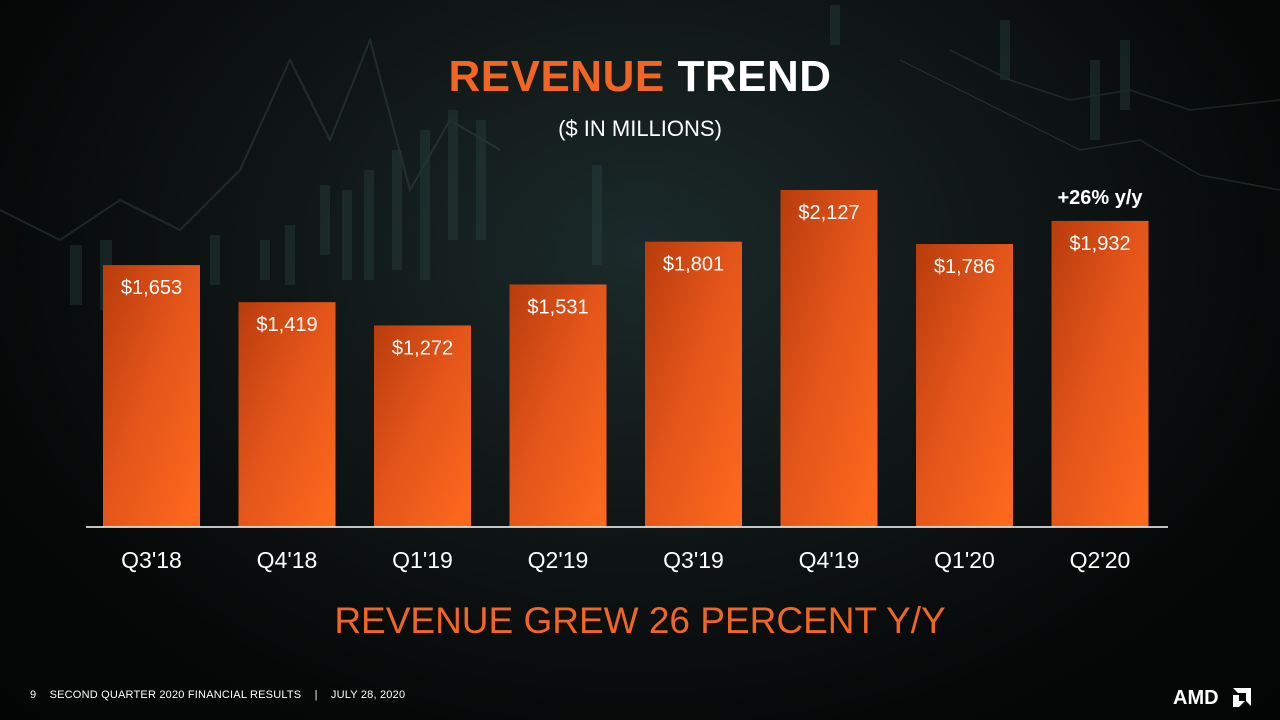 The width and height of the screenshot is (1280, 720). What do you see at coordinates (1099, 244) in the screenshot?
I see `value-label: $1,932` at bounding box center [1099, 244].